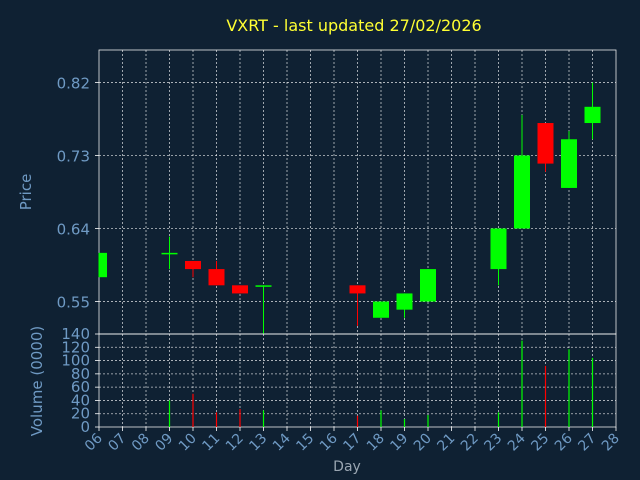 This screenshot has height=480, width=640. Describe the element at coordinates (73, 156) in the screenshot. I see `price-tick-label: 0.73` at that location.